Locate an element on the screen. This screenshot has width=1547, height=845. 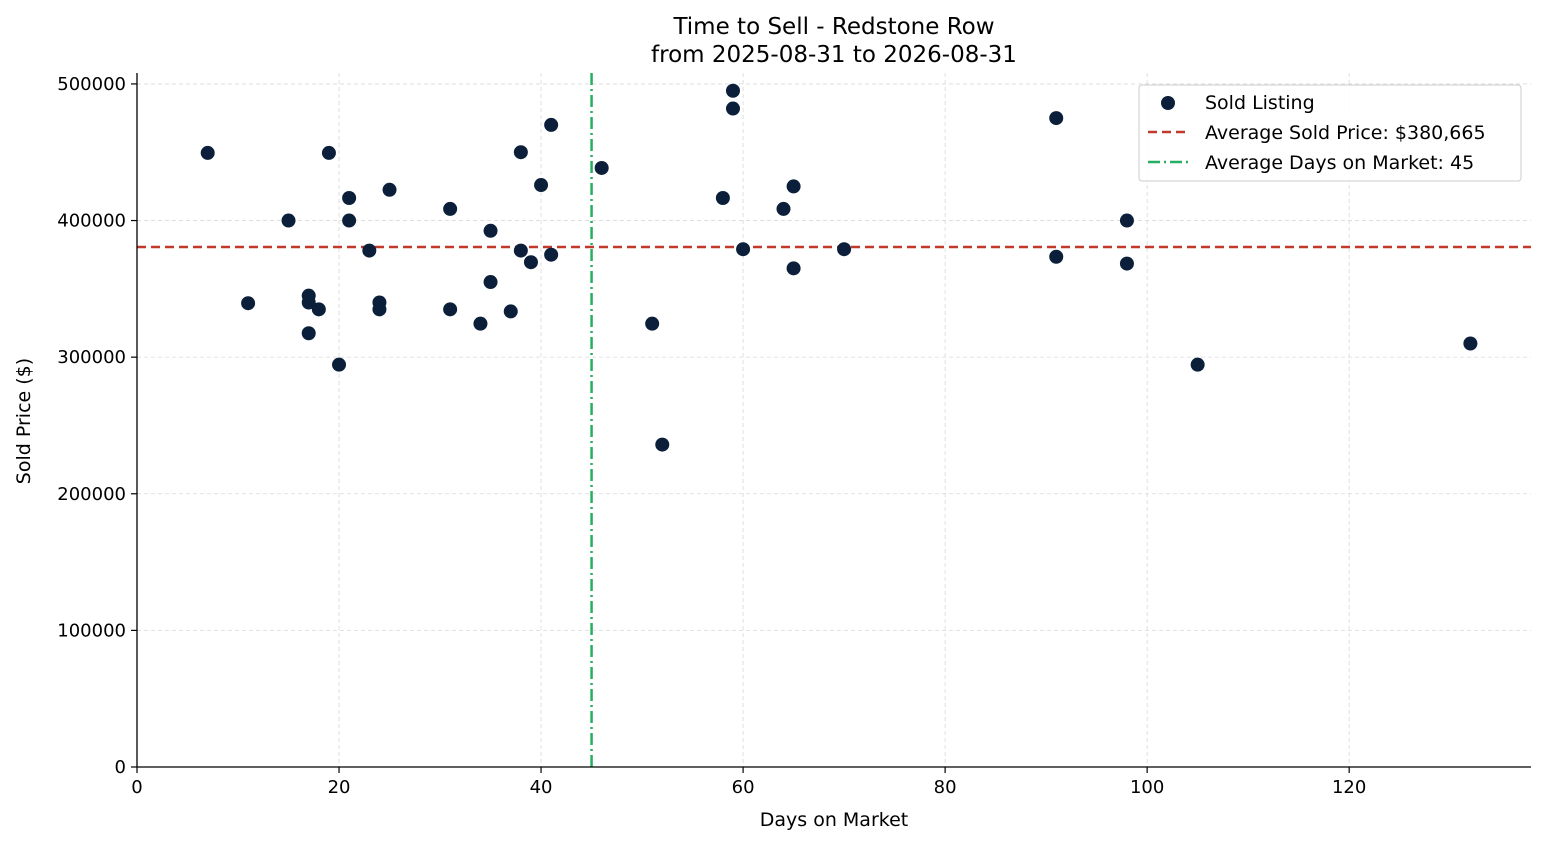
x-axis-ticks: 0 20 40 60 80 100 120 is located at coordinates (748, 782).